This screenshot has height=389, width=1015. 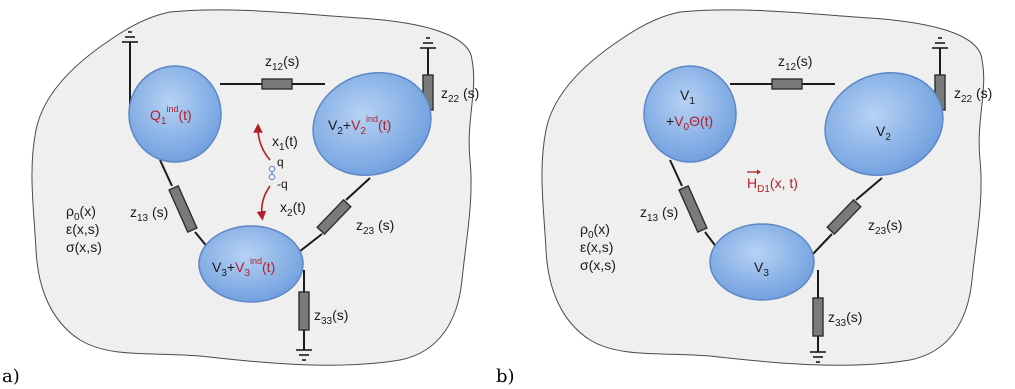 What do you see at coordinates (171, 115) in the screenshot?
I see `conductor-1-label: Q1ind(t)` at bounding box center [171, 115].